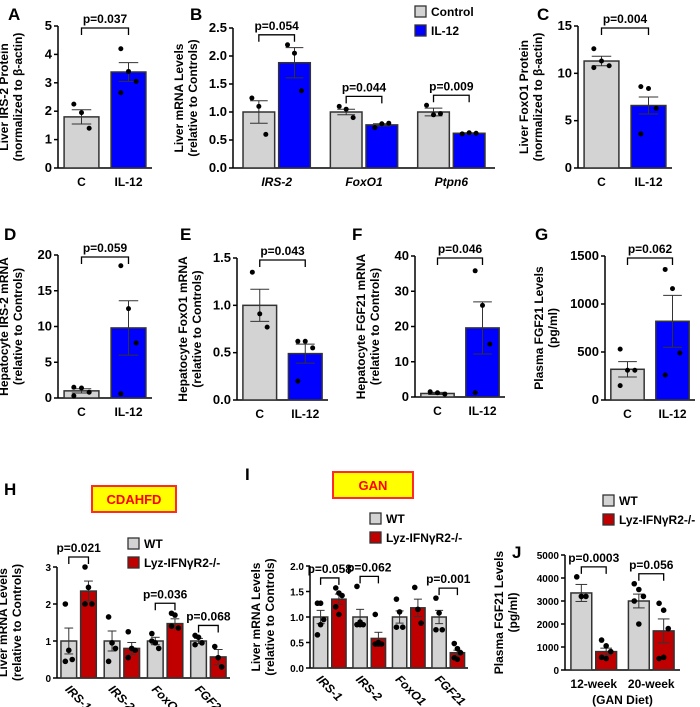  I want to click on legend-swatch-control, so click(420, 11).